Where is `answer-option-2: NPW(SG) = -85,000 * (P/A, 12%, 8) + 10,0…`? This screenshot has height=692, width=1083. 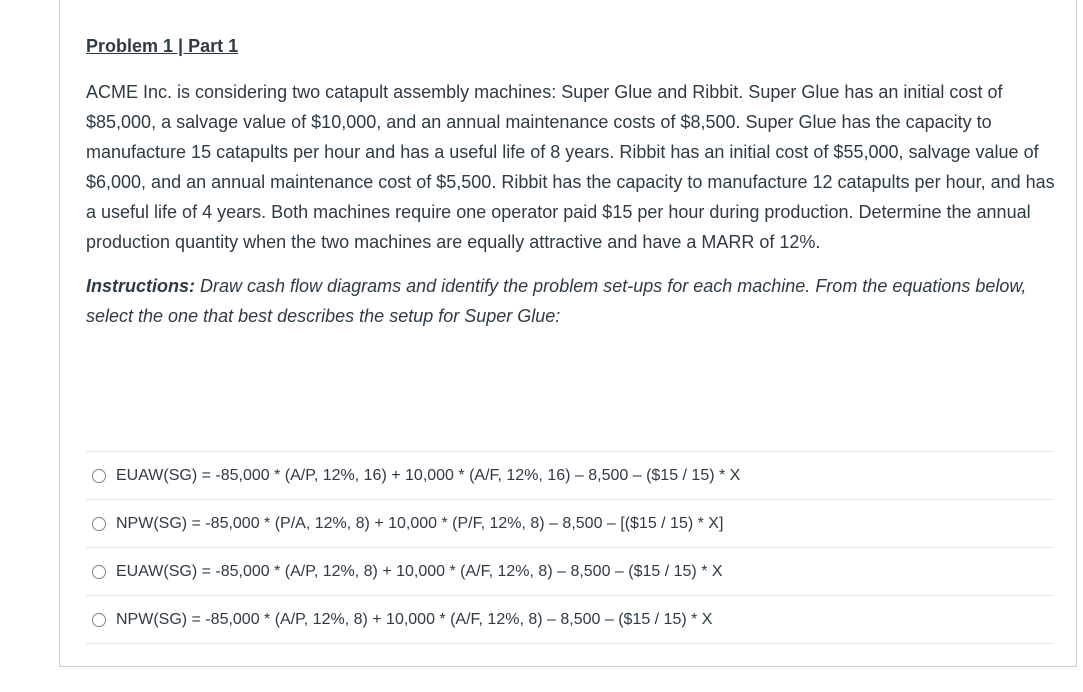 answer-option-2: NPW(SG) = -85,000 * (P/A, 12%, 8) + 10,0… is located at coordinates (569, 524).